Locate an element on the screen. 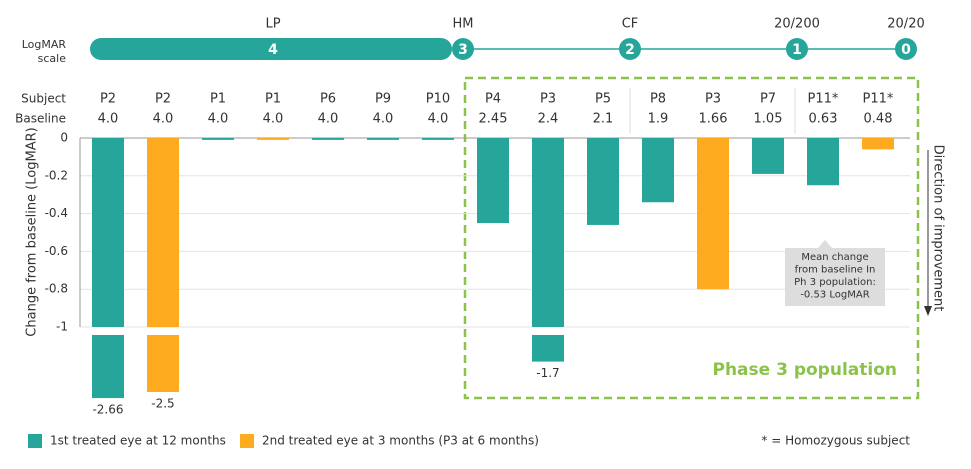  annotation: from baseline In is located at coordinates (835, 270).